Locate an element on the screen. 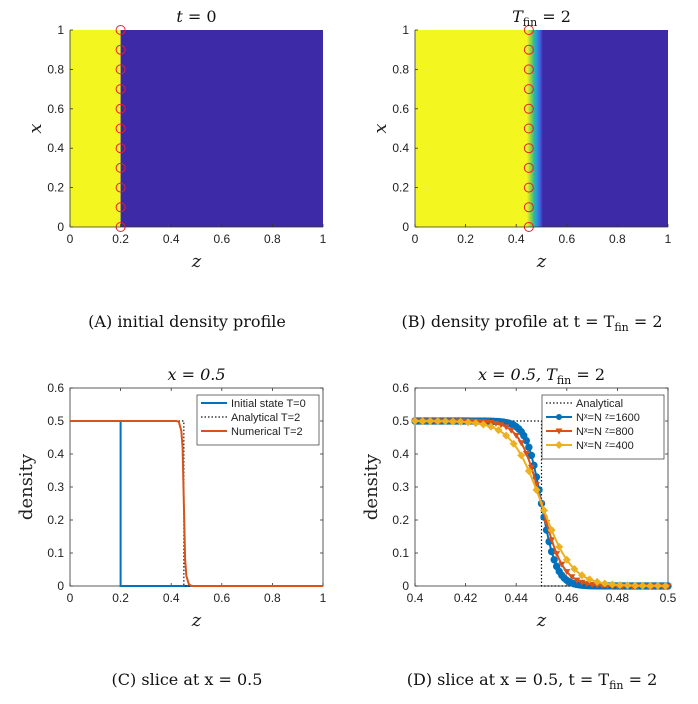 This screenshot has height=704, width=698. y-tick-label: 0.8 is located at coordinates (55, 69).